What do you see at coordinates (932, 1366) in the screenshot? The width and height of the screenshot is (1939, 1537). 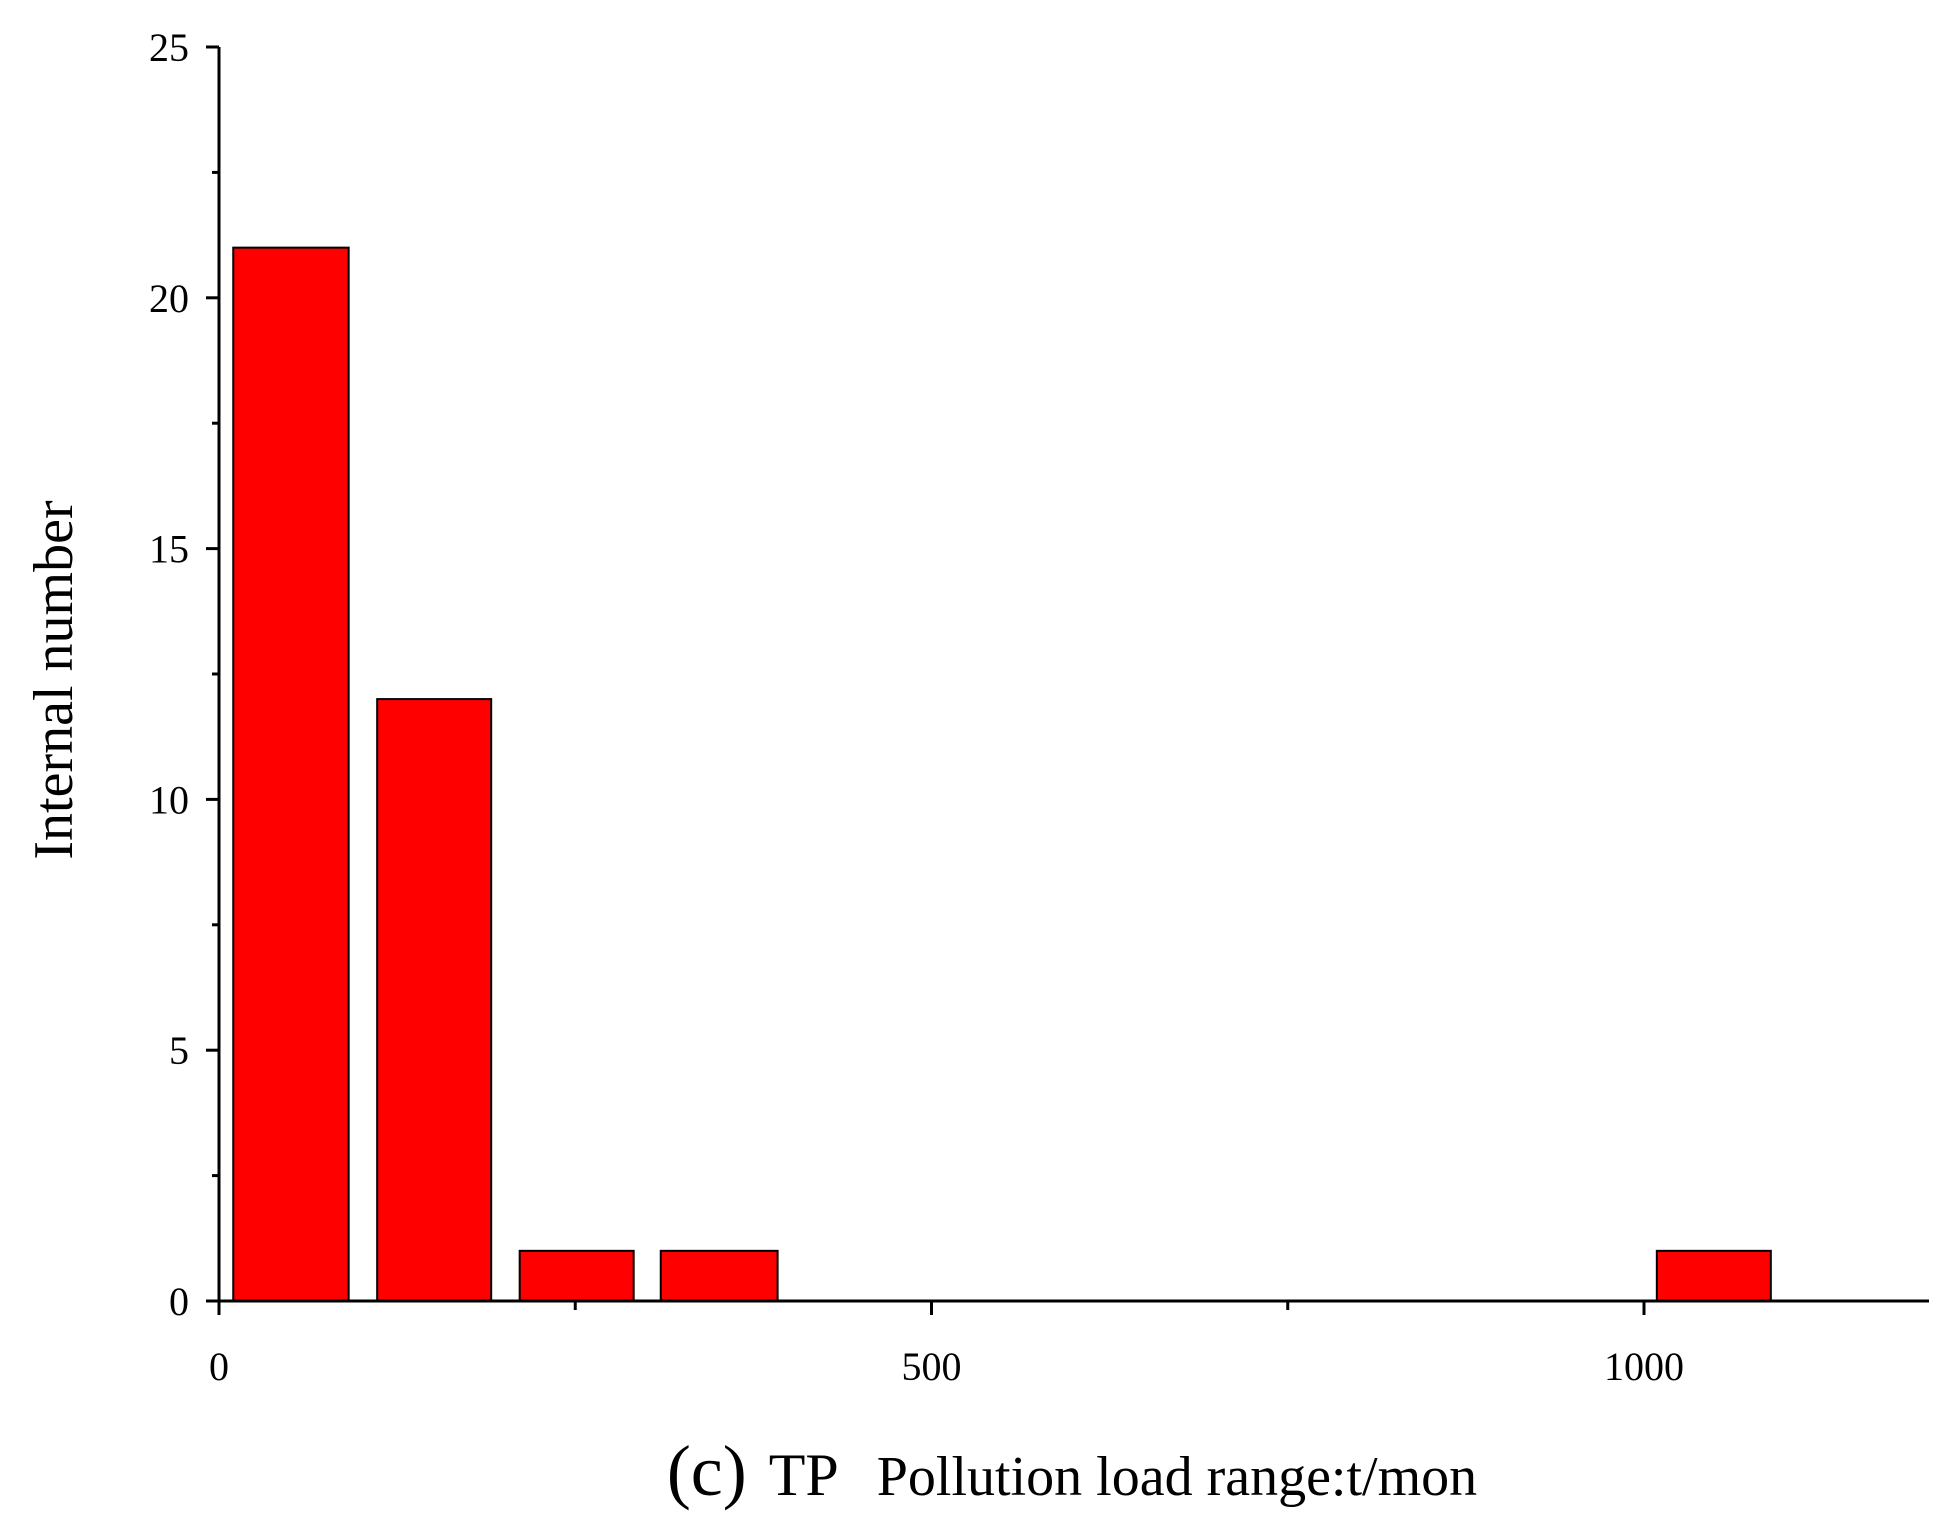 I see `x-tick-label: 500` at bounding box center [932, 1366].